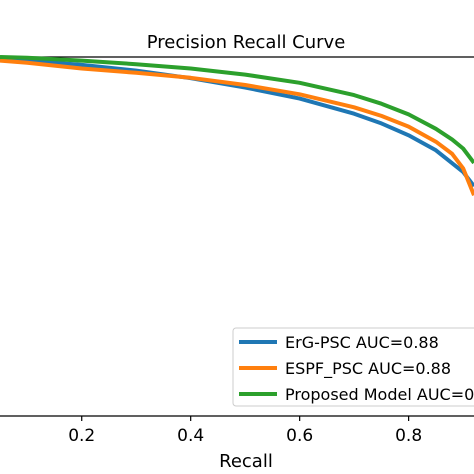 Image resolution: width=474 pixels, height=474 pixels. I want to click on legend-label-2: ESPF_PSC AUC=0.88, so click(368, 369).